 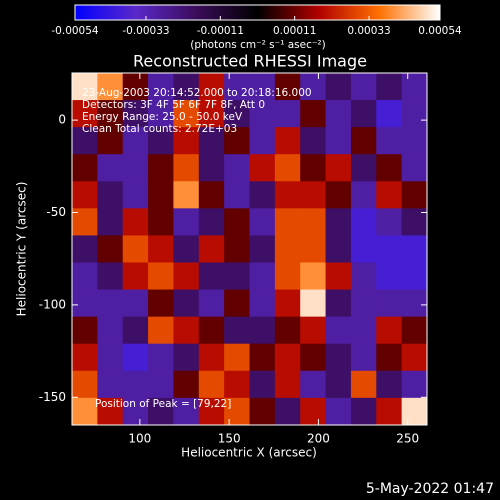 What do you see at coordinates (229, 439) in the screenshot?
I see `x-tick-label: 150` at bounding box center [229, 439].